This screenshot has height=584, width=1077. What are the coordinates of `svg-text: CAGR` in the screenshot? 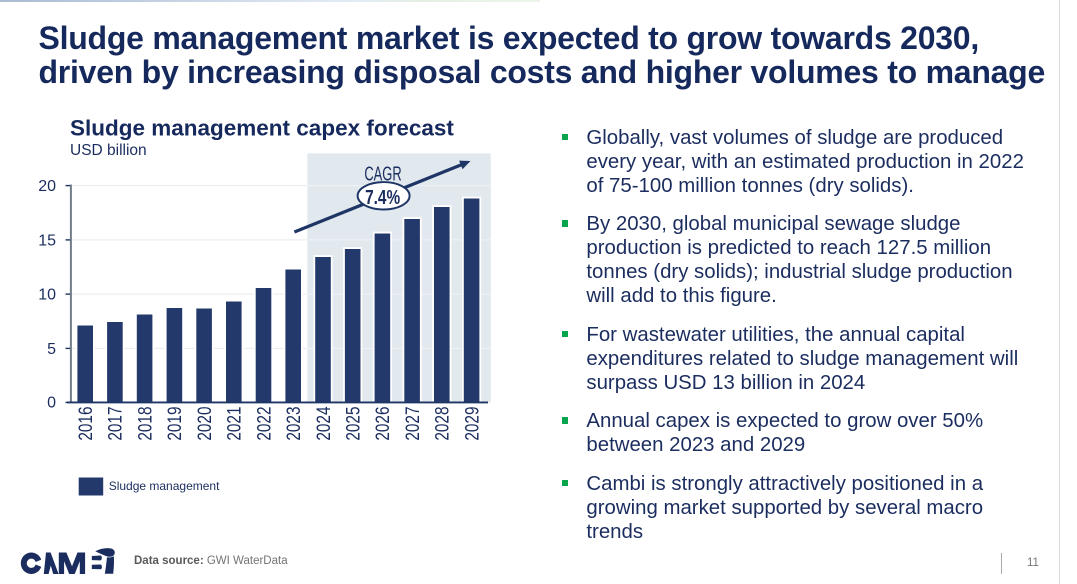 It's located at (382, 174).